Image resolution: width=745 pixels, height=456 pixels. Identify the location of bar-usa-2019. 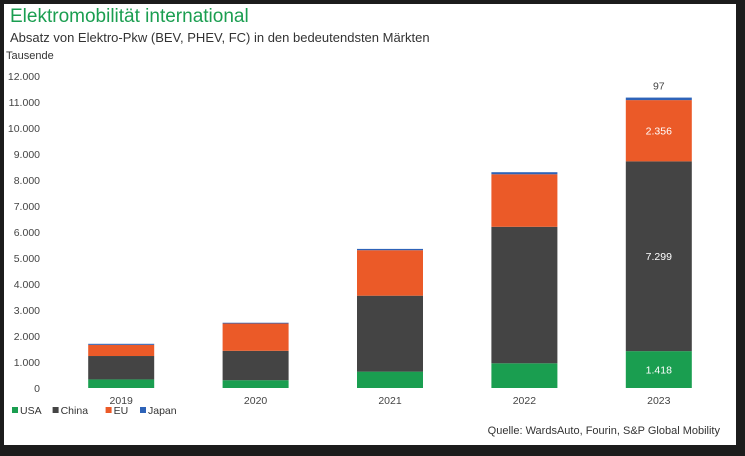
(121, 383).